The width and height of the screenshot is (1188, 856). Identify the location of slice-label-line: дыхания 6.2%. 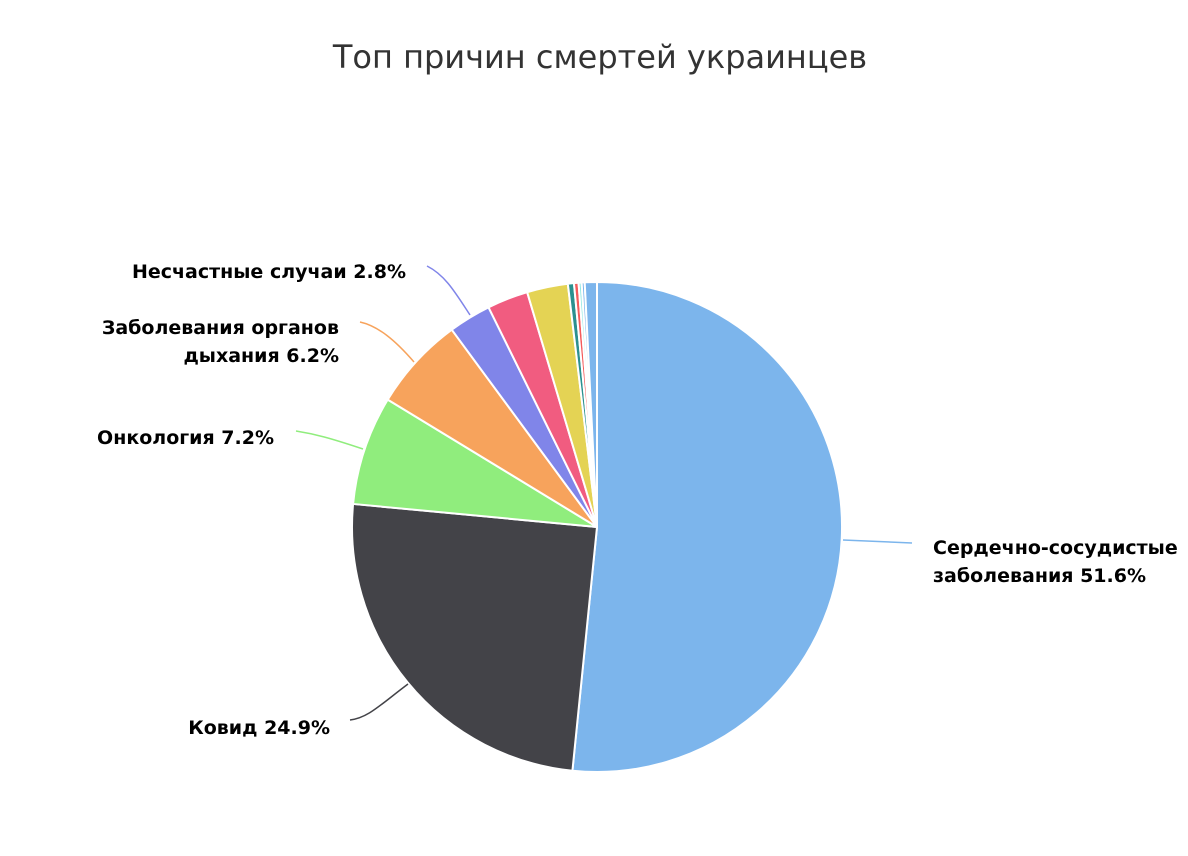
(261, 356).